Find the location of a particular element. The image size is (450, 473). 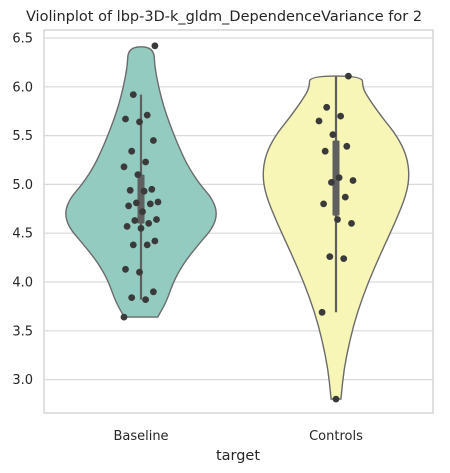

x-tick-label: Baseline is located at coordinates (140, 436).